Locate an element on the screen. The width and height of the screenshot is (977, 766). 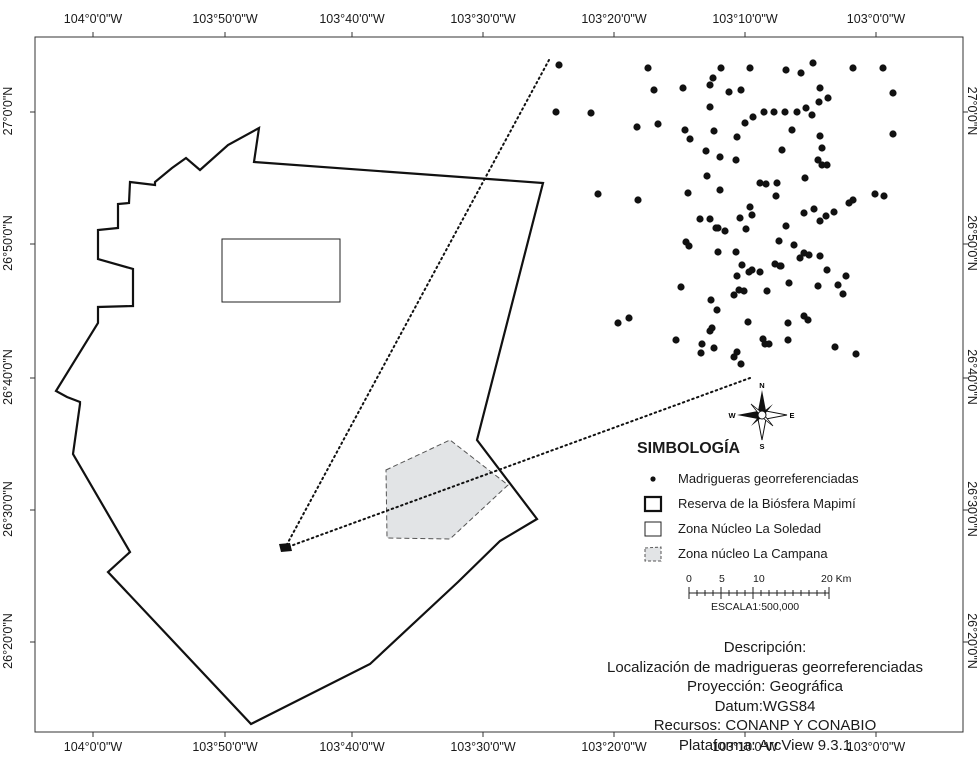
scale-bar is located at coordinates (759, 593).